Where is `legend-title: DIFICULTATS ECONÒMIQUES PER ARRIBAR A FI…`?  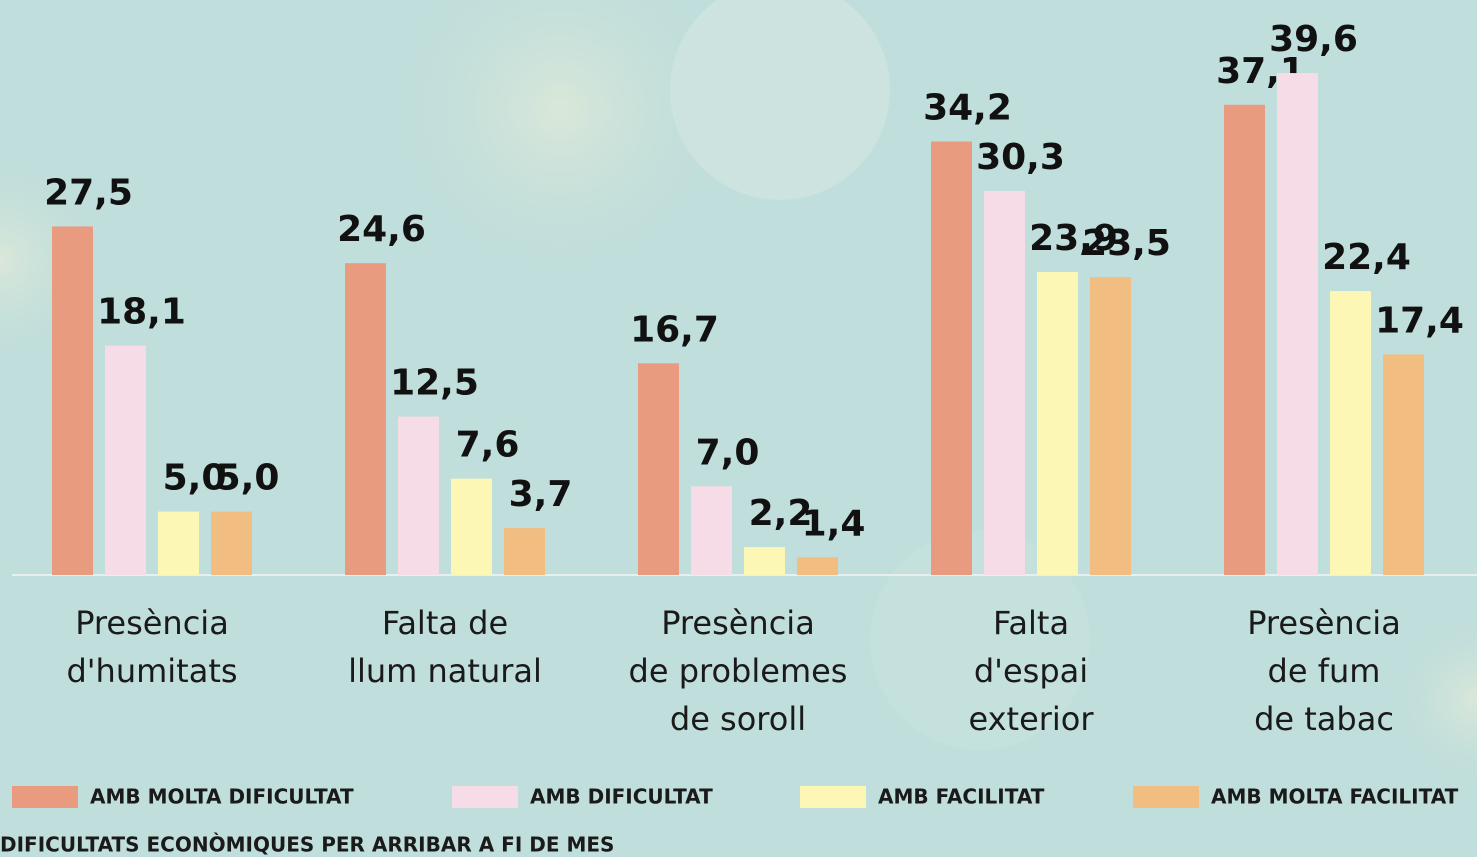 legend-title: DIFICULTATS ECONÒMIQUES PER ARRIBAR A FI… is located at coordinates (307, 845).